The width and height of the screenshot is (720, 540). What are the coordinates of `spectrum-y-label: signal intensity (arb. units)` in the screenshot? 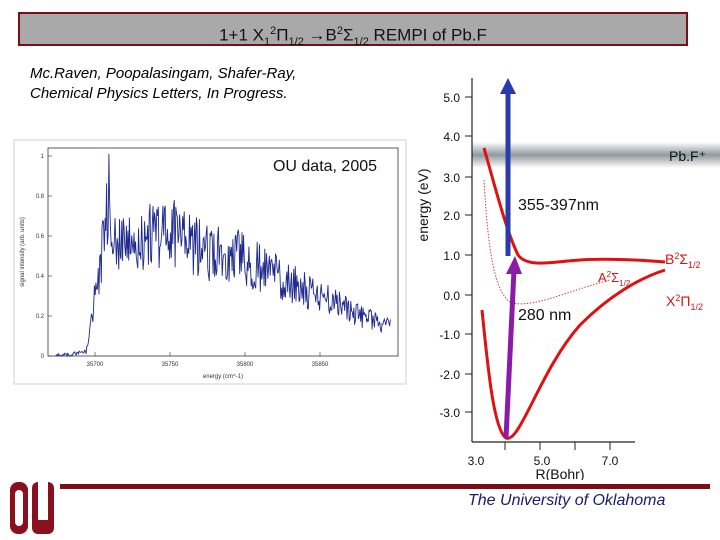 It's located at (23, 252).